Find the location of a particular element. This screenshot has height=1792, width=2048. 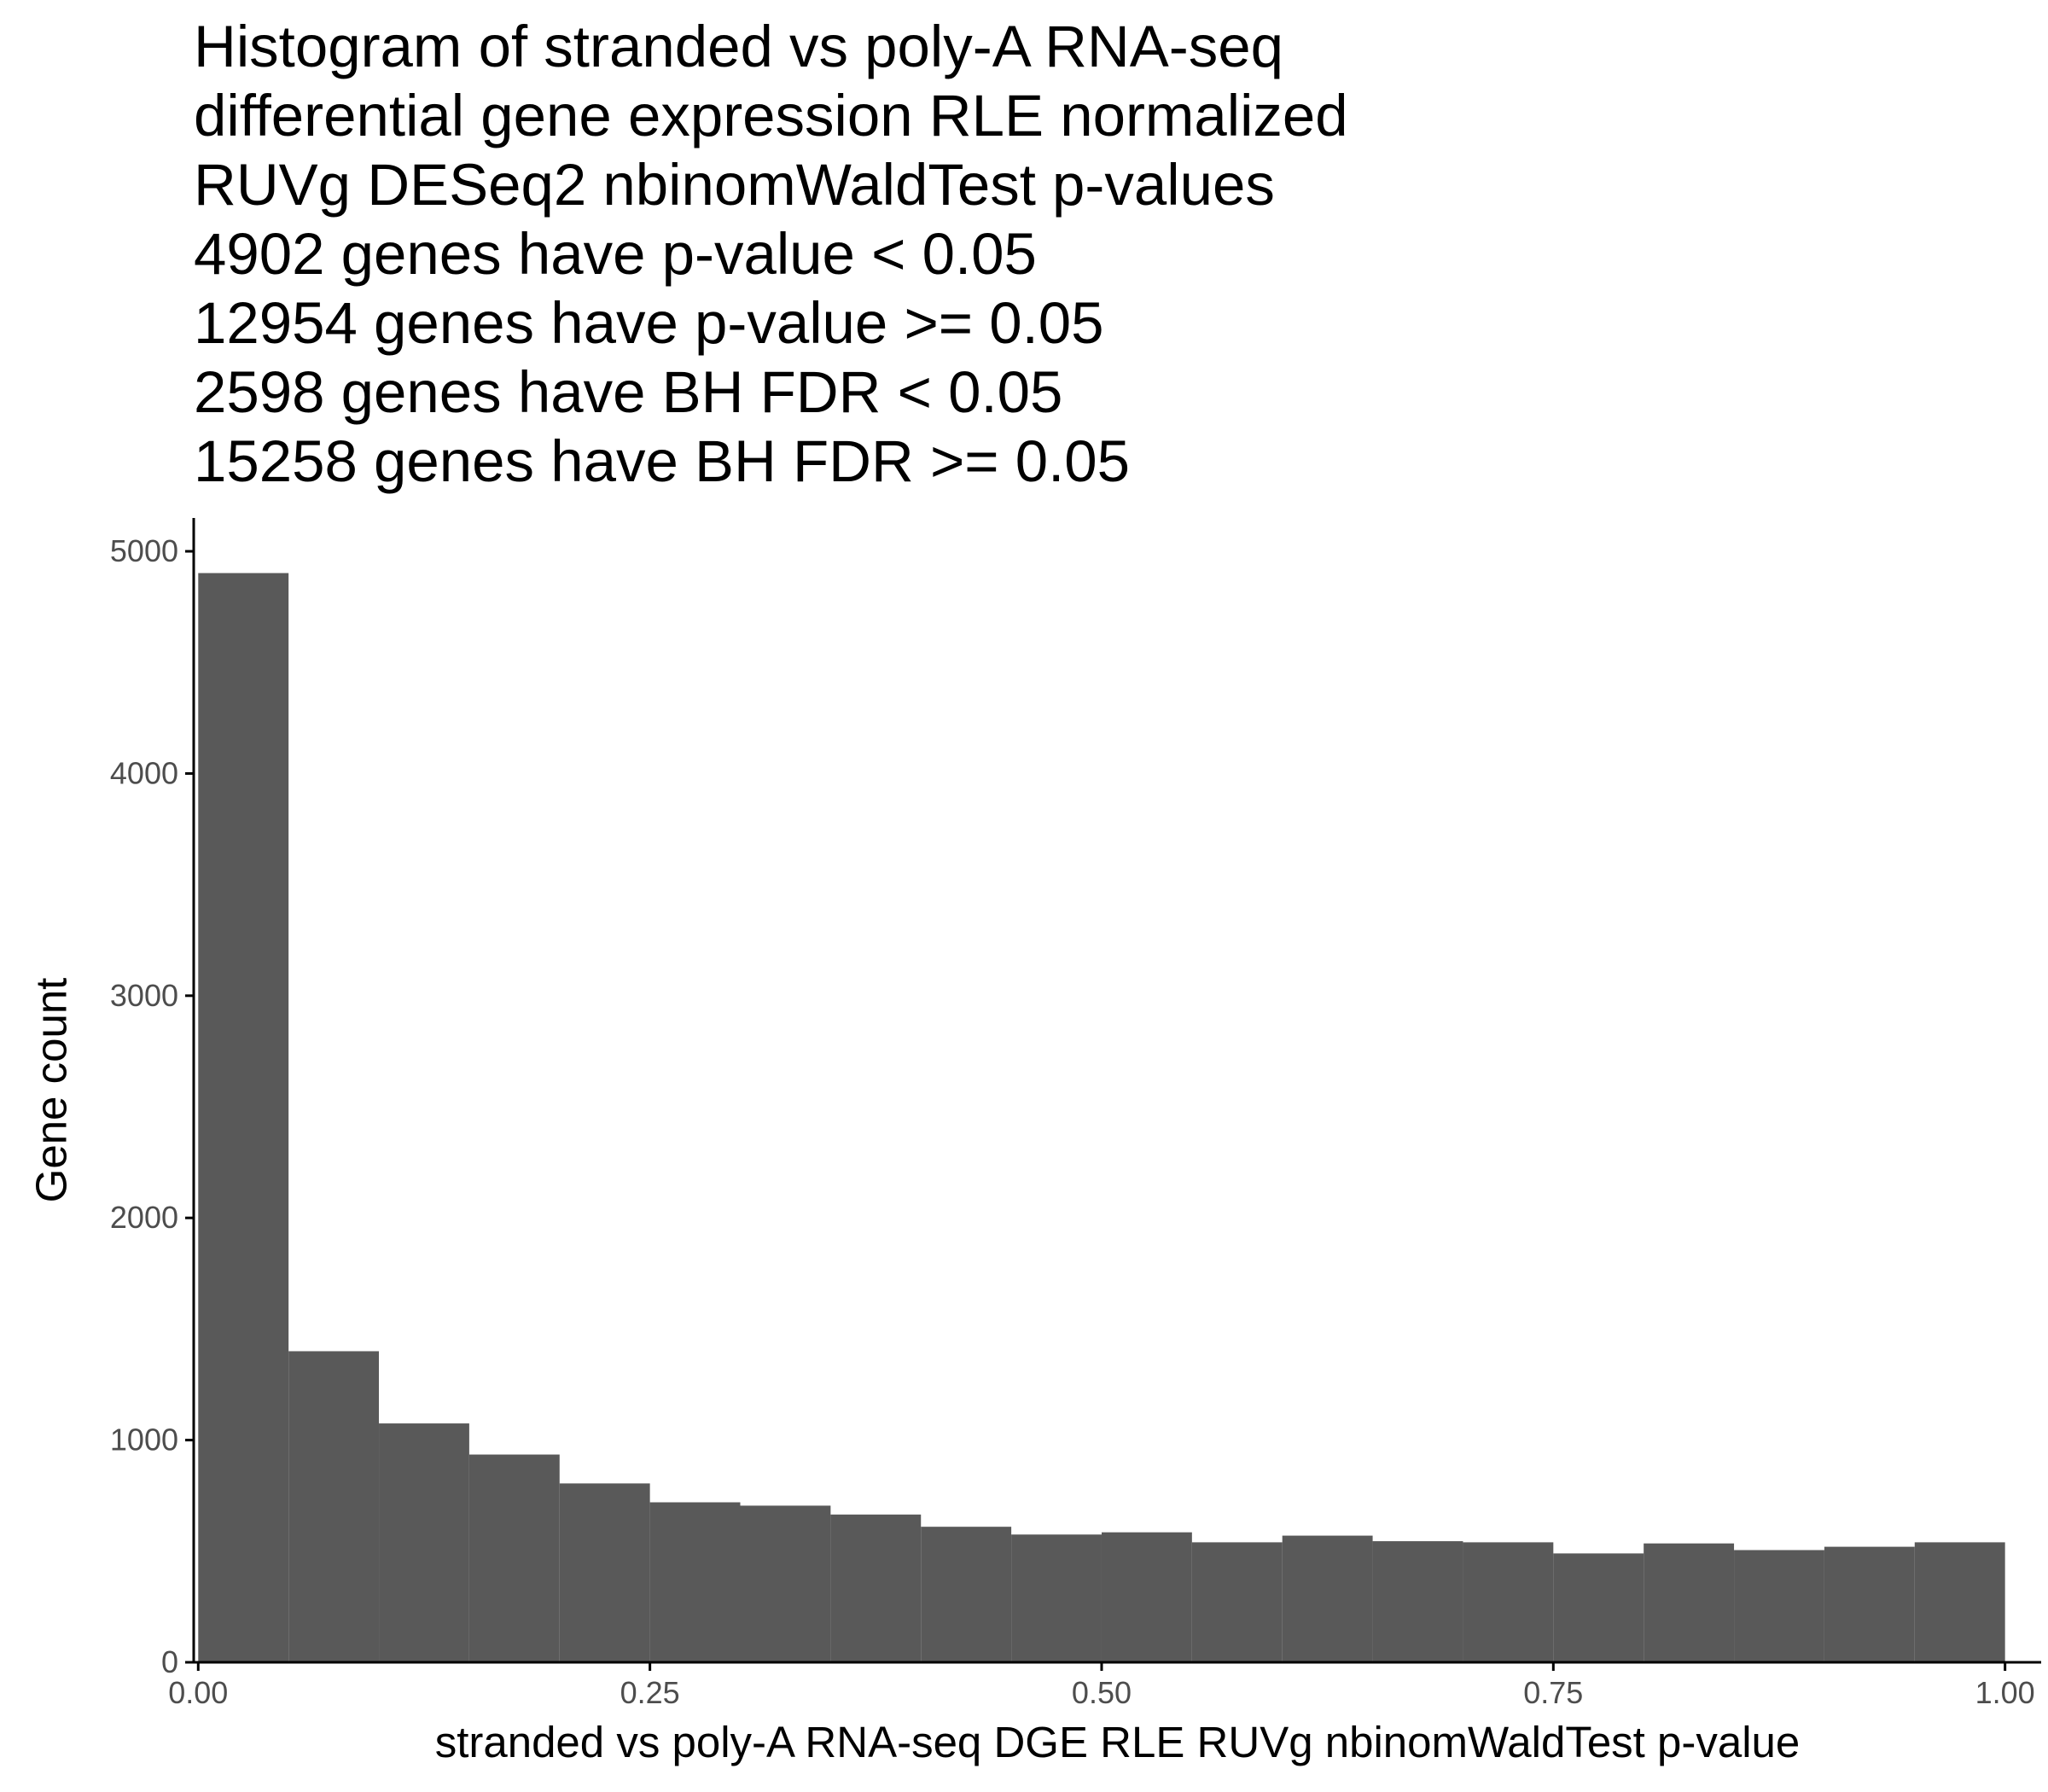

y-axis-title: Gene count is located at coordinates (50, 1090).